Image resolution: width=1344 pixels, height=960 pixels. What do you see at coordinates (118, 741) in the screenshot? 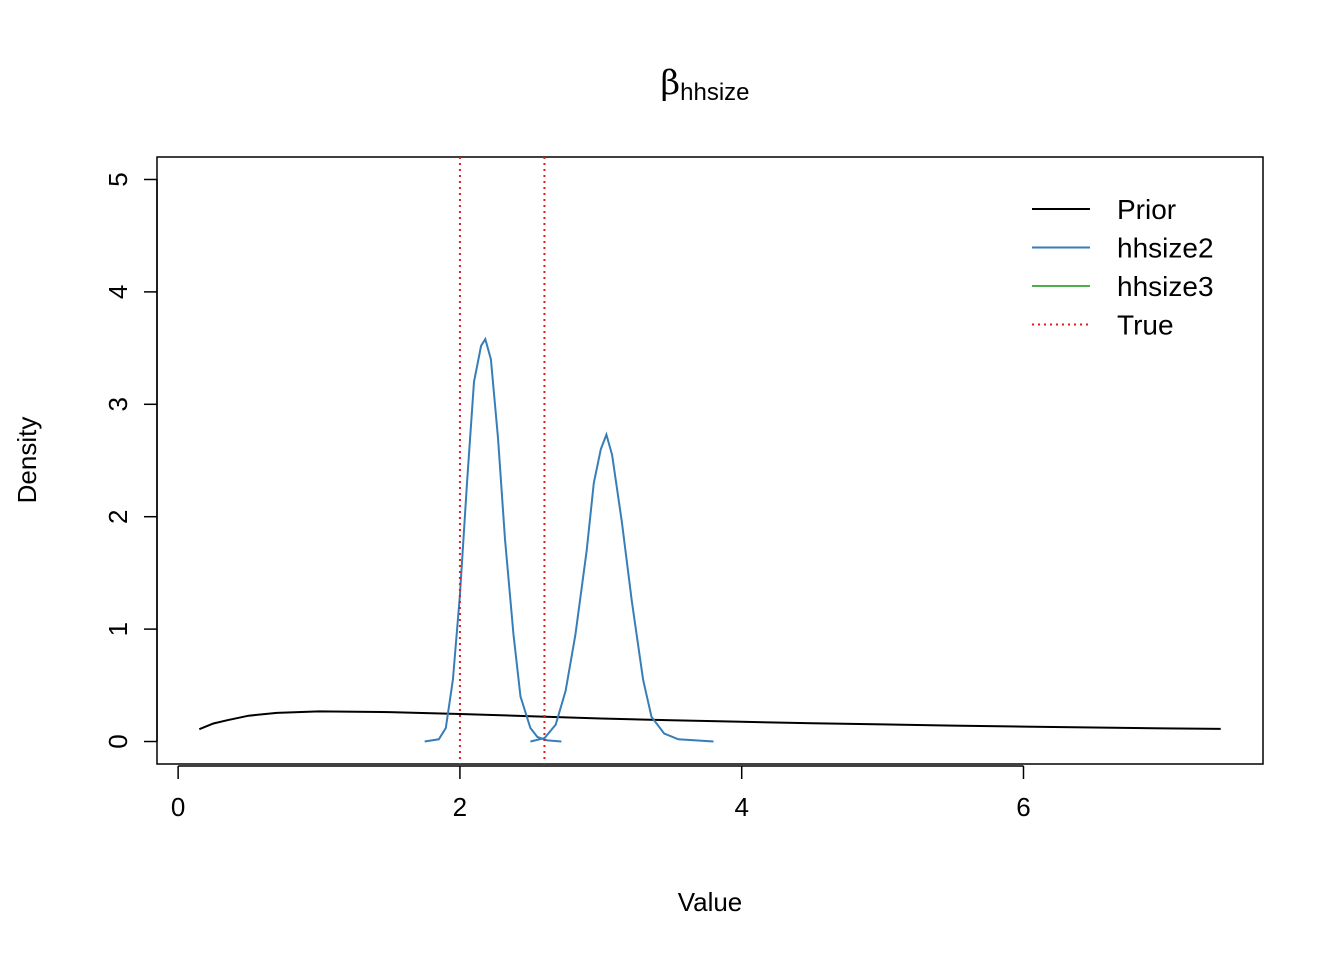
I see `y-tick-label-0: 0` at bounding box center [118, 741].